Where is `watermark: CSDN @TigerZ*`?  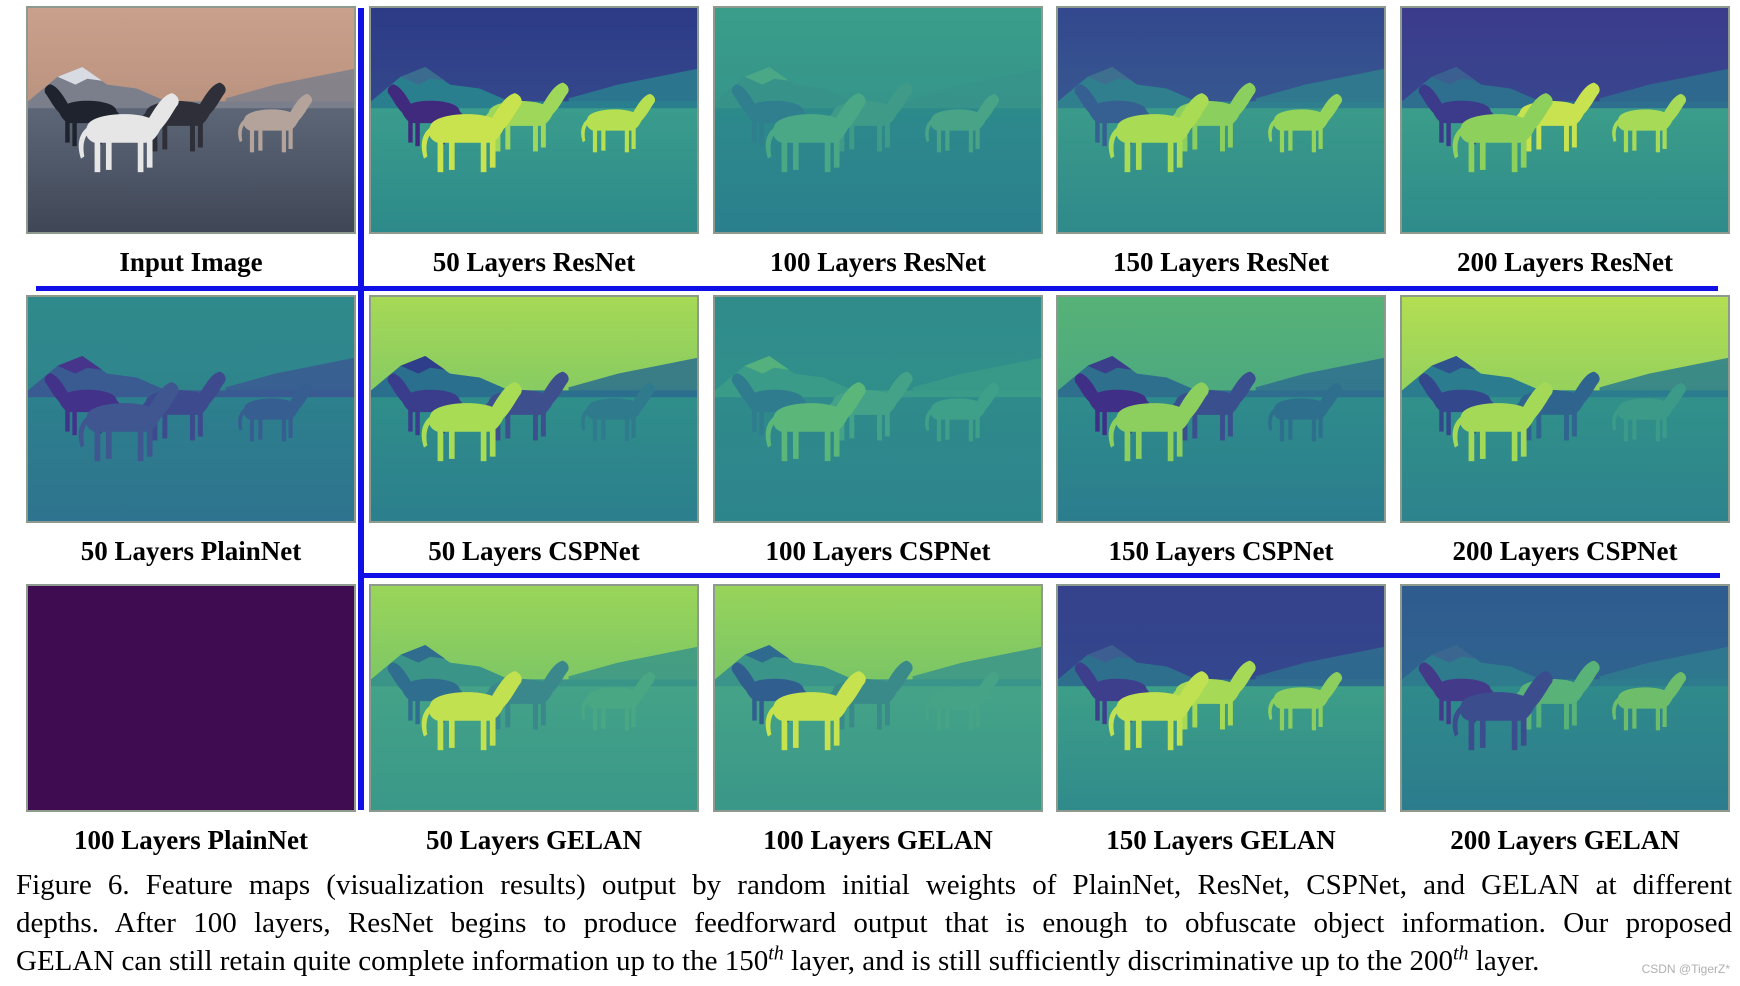 watermark: CSDN @TigerZ* is located at coordinates (1685, 969).